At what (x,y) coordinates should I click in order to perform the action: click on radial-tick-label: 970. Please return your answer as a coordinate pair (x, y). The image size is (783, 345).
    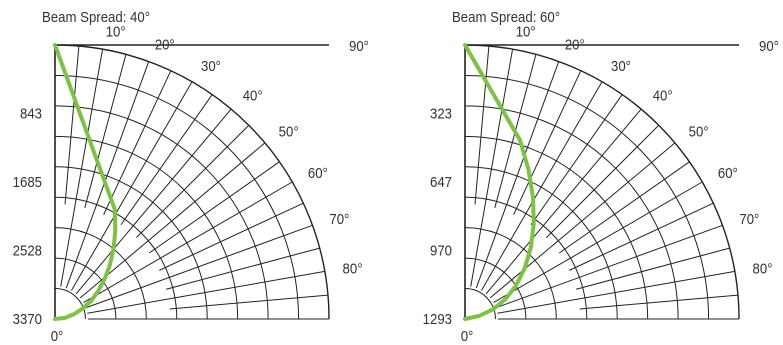
    Looking at the image, I should click on (441, 250).